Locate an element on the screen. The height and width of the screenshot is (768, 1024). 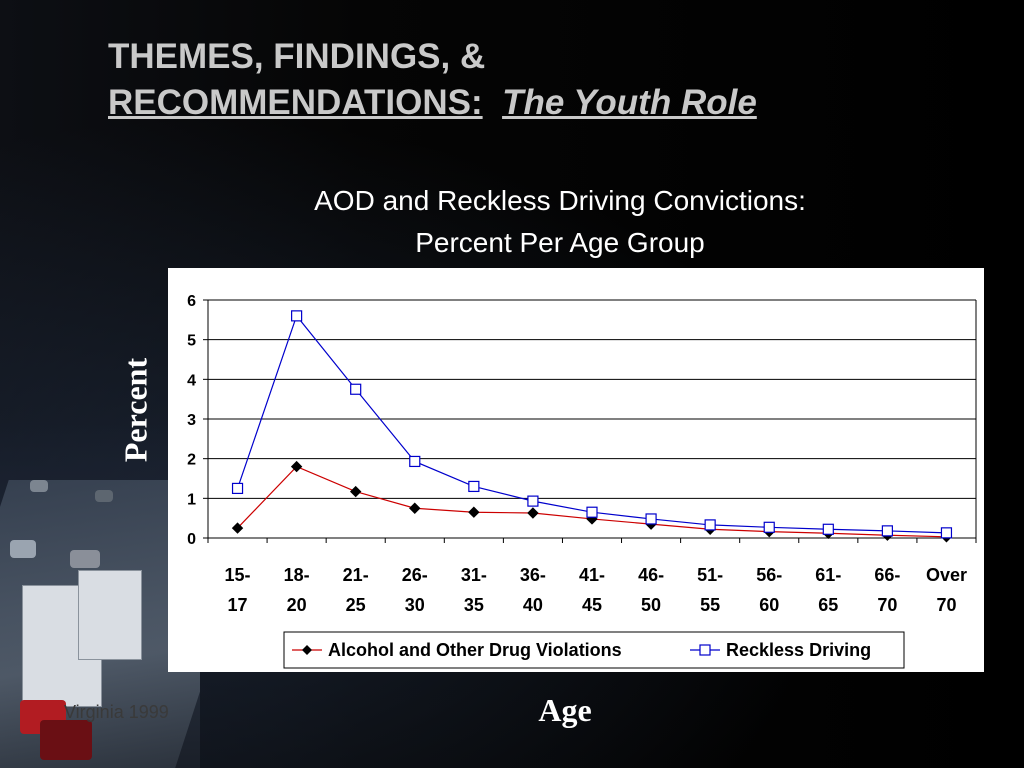
x-tick-label: 46-50 is located at coordinates (651, 590).